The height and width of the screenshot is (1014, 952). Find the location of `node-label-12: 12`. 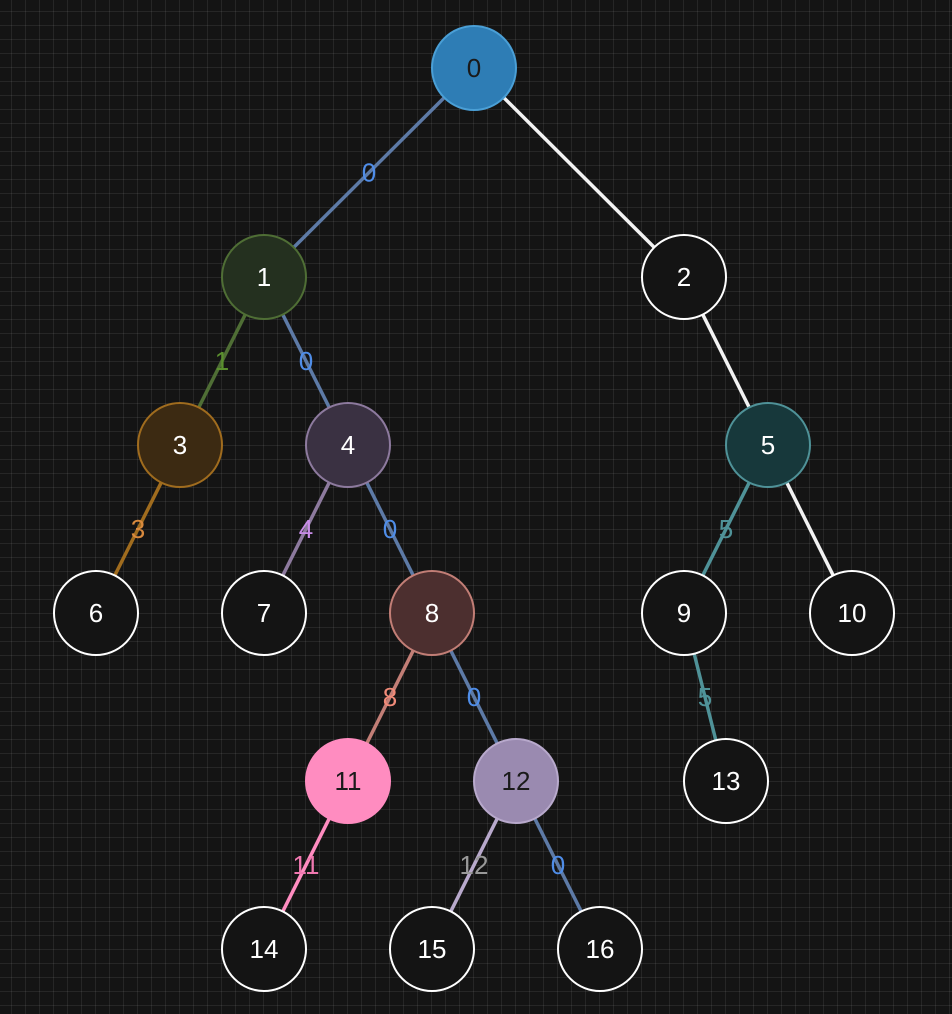

node-label-12: 12 is located at coordinates (516, 781).